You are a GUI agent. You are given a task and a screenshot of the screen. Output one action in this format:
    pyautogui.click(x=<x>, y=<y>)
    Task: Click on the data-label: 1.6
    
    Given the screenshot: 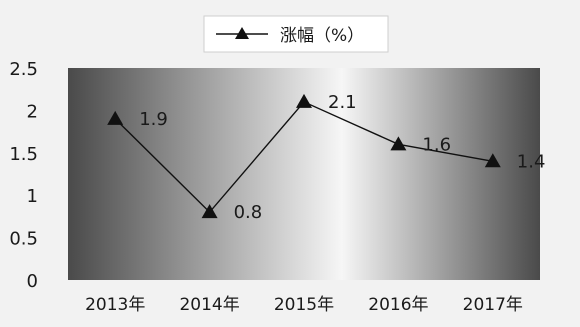 What is the action you would take?
    pyautogui.click(x=436, y=144)
    